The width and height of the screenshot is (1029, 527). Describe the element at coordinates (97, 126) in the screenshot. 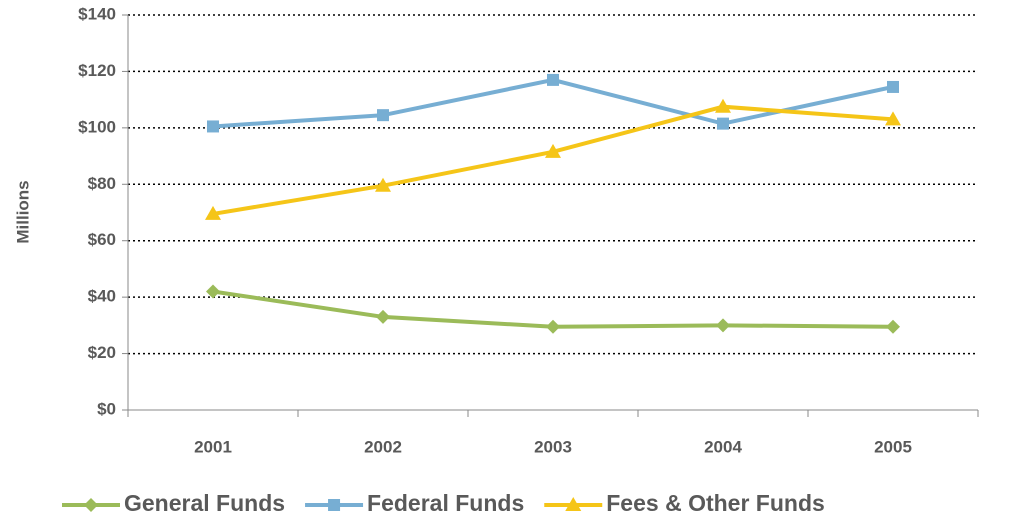

I see `y-tick-label: $100` at that location.